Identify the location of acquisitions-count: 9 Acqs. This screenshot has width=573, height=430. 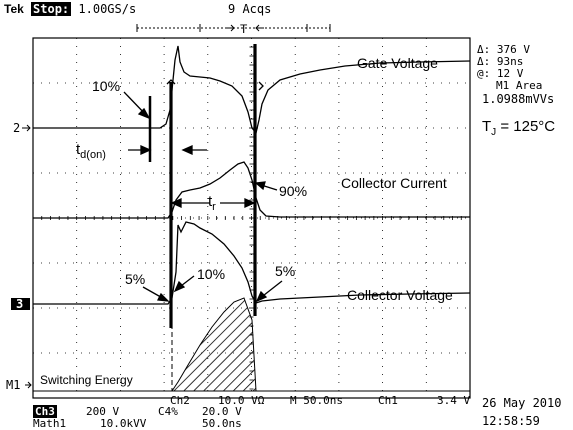
(250, 9).